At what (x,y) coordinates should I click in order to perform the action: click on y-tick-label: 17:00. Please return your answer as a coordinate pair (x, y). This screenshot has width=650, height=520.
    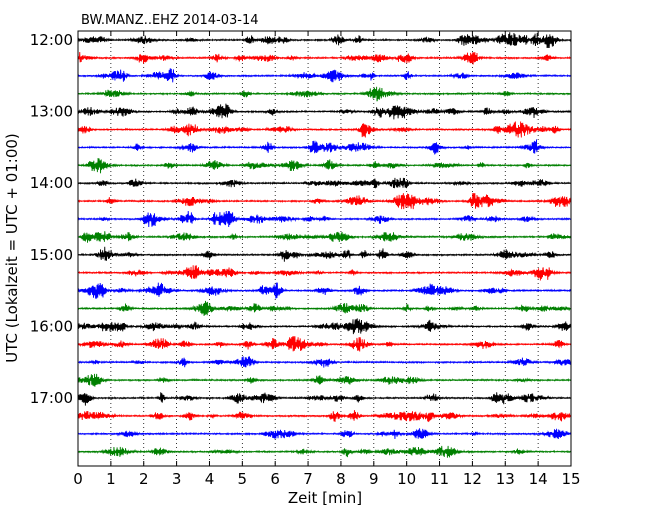
    Looking at the image, I should click on (51, 398).